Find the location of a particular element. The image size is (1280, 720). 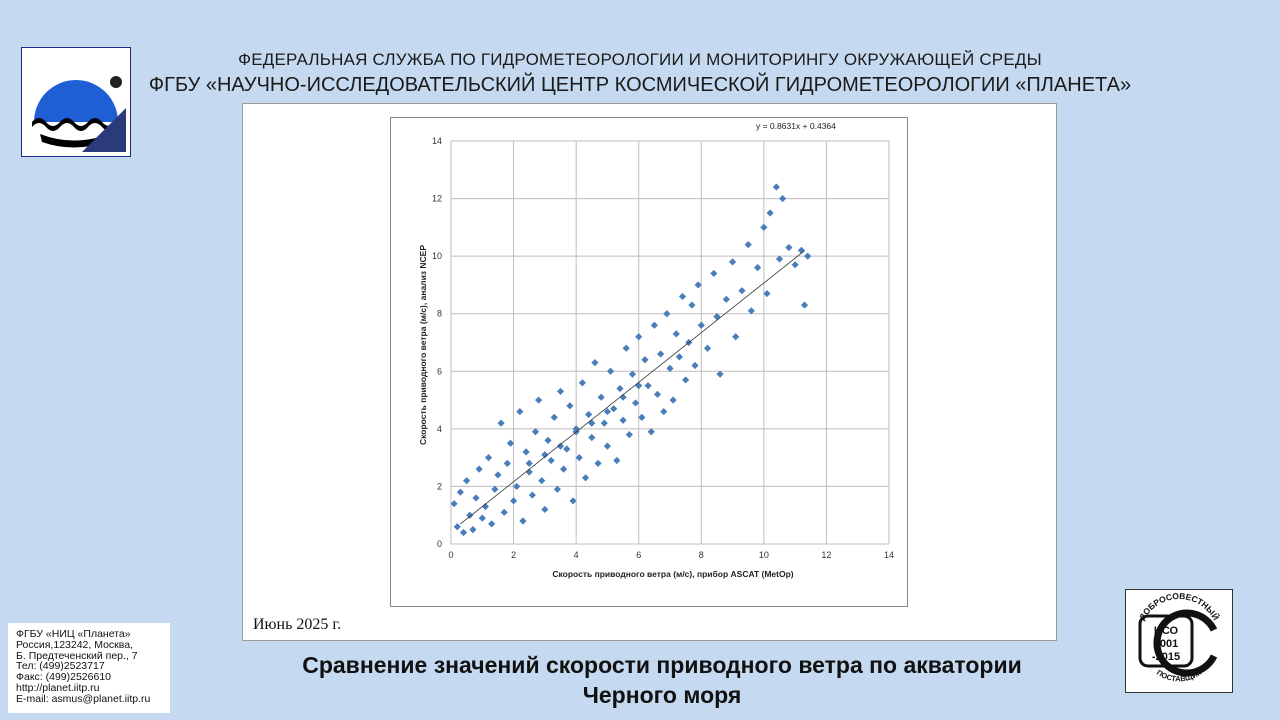

chart-points is located at coordinates (631, 360).